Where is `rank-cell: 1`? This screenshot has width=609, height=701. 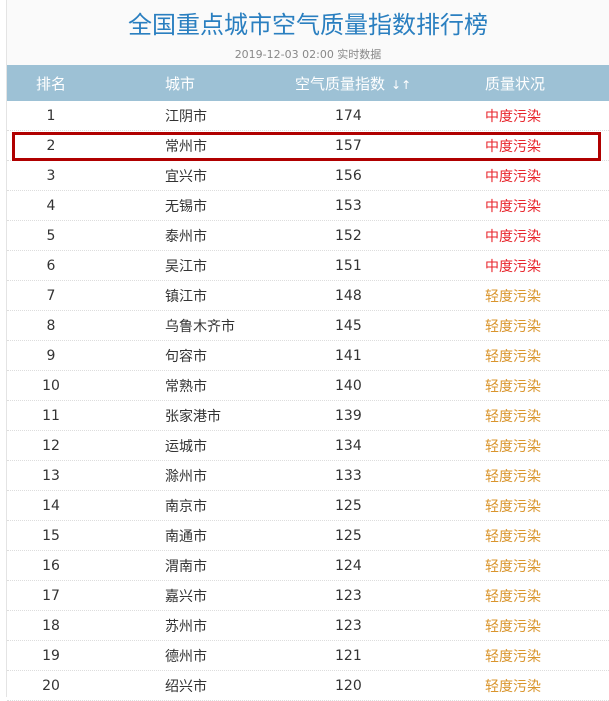 rank-cell: 1 is located at coordinates (51, 115).